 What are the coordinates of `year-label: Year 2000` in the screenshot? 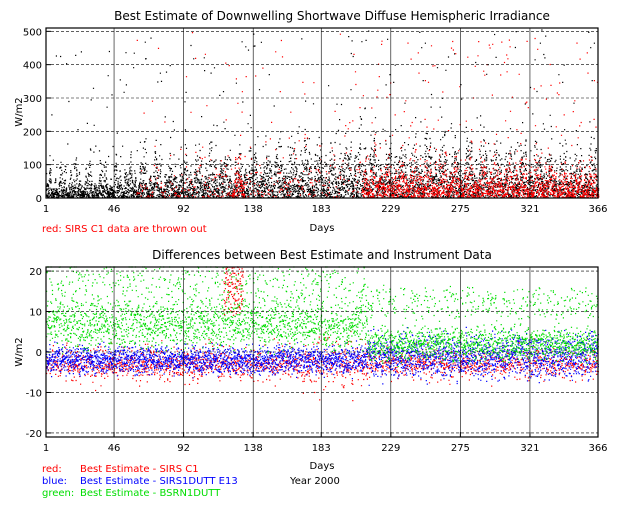 It's located at (314, 481).